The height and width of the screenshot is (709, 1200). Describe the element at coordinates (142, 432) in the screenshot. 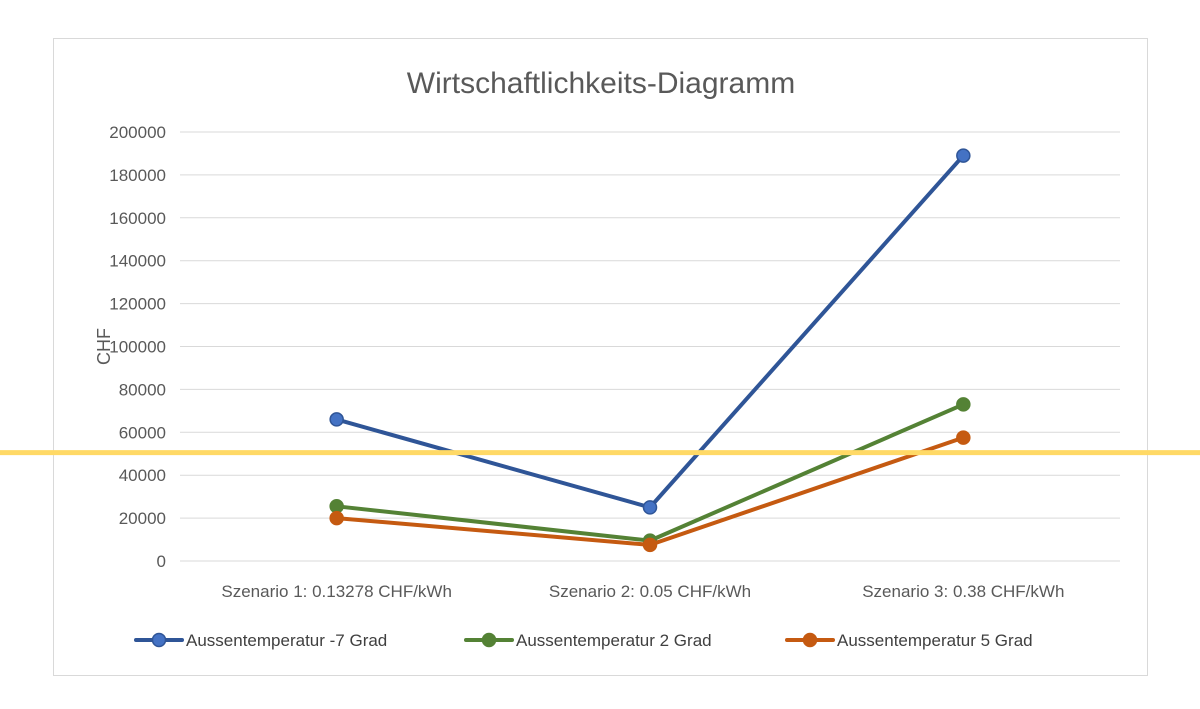

I see `y-tick-label: 60000` at that location.